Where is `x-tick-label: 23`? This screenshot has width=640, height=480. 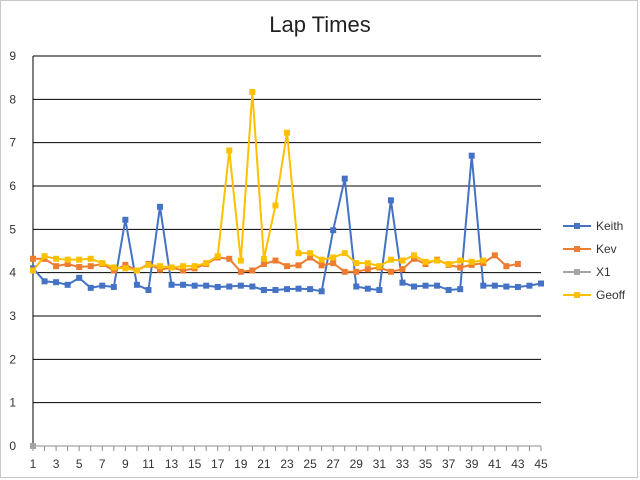 x-tick-label: 23 is located at coordinates (287, 464).